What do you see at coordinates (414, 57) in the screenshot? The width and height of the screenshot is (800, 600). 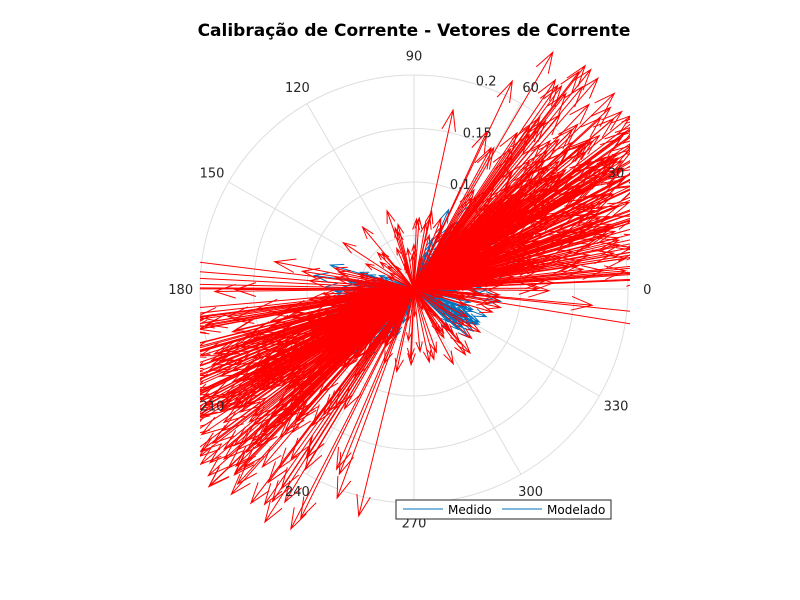 I see `angle-tick-label: 90` at bounding box center [414, 57].